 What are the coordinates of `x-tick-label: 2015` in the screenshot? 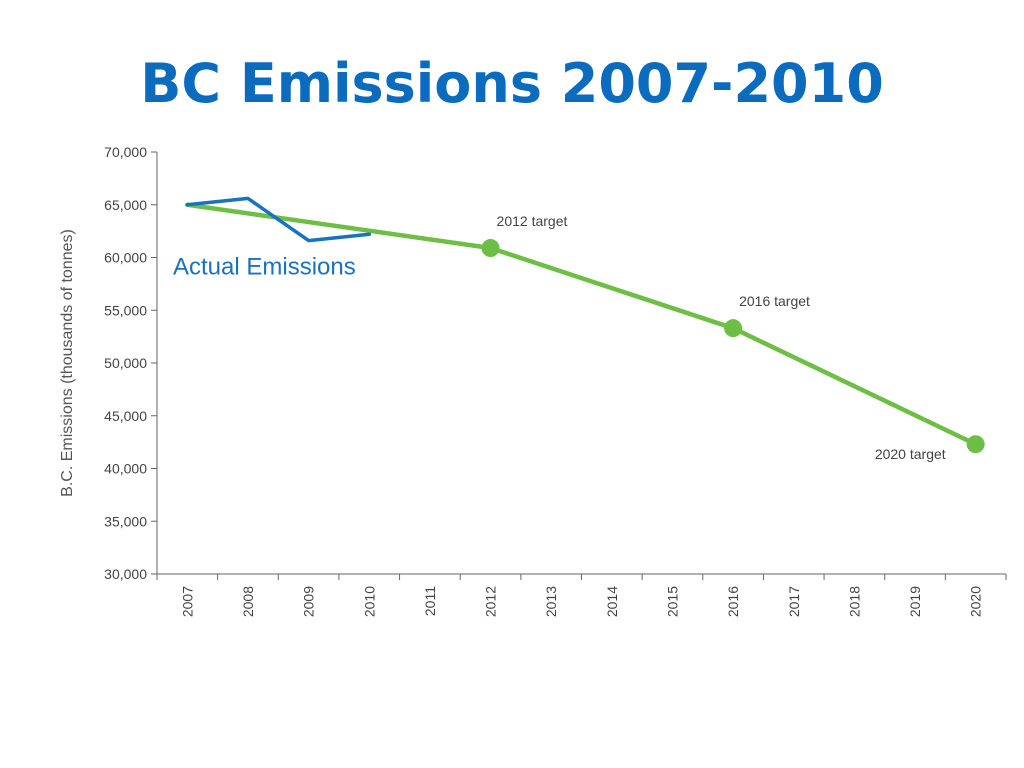 It's located at (672, 601).